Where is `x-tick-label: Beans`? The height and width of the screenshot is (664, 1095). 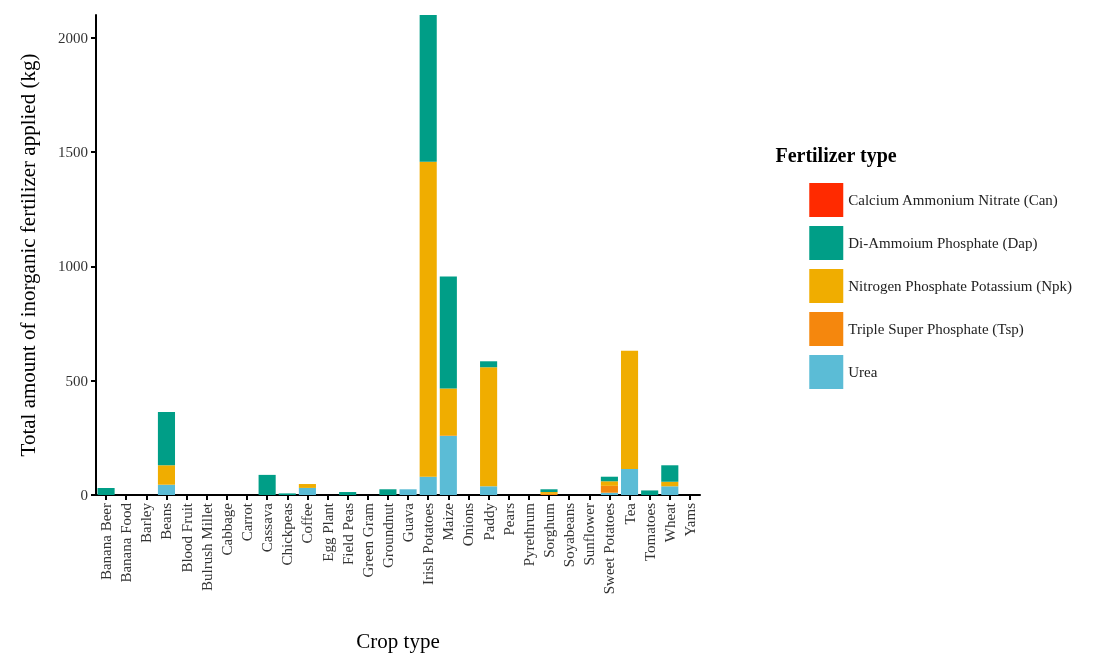
x-tick-label: Beans is located at coordinates (166, 521).